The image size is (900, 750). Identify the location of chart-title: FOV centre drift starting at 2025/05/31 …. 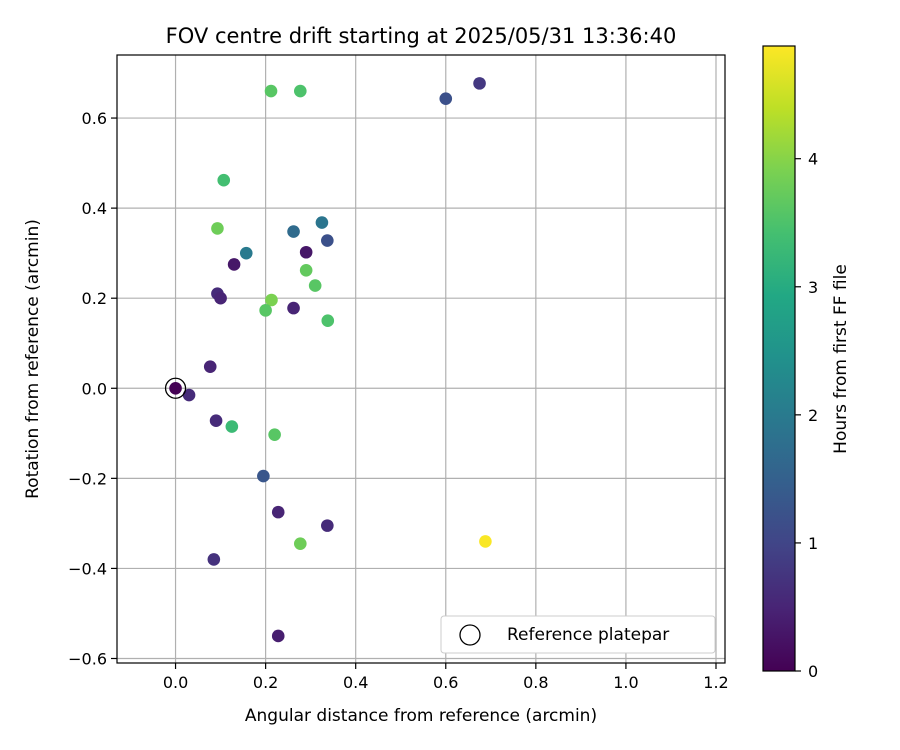
(421, 36).